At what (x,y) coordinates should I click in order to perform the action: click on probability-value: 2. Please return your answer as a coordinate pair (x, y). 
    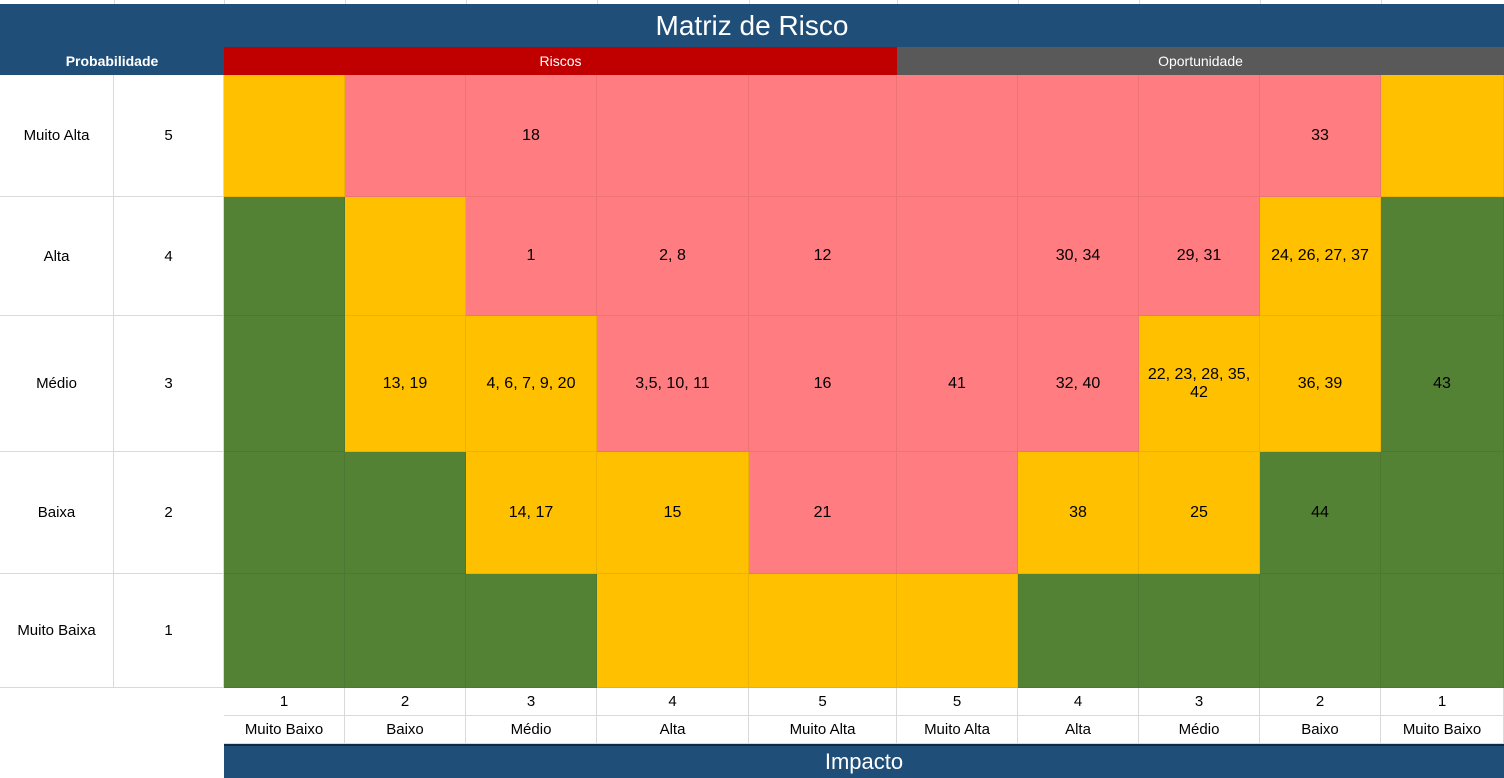
    Looking at the image, I should click on (169, 513).